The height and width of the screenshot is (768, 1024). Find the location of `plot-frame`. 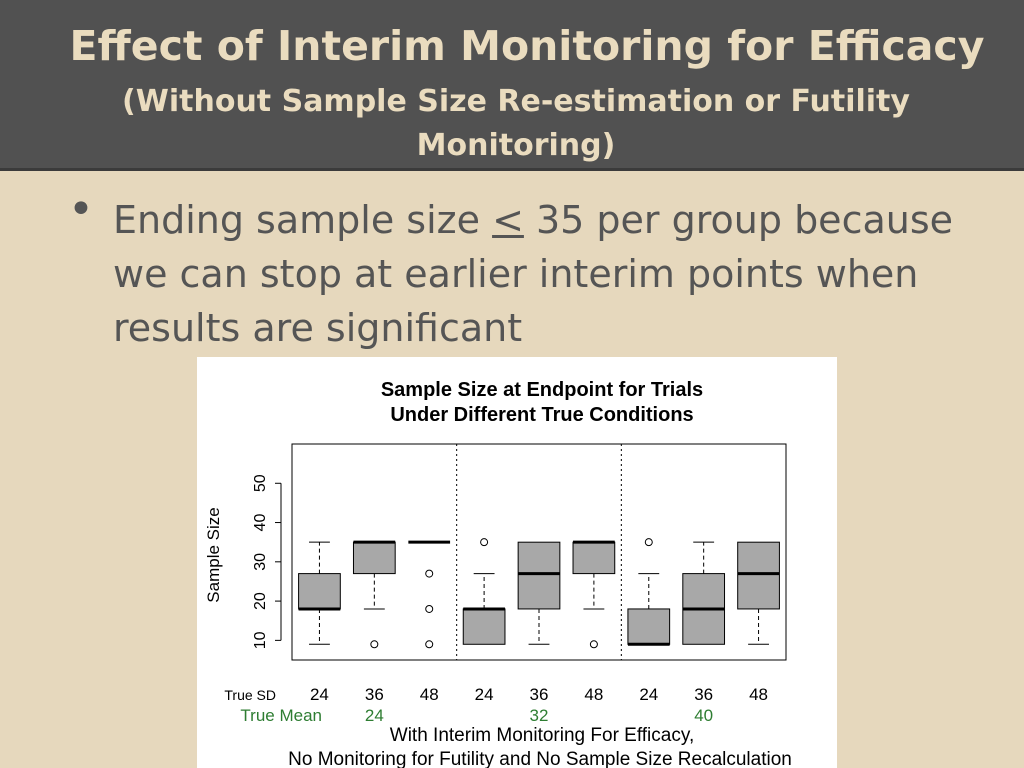

plot-frame is located at coordinates (539, 552).